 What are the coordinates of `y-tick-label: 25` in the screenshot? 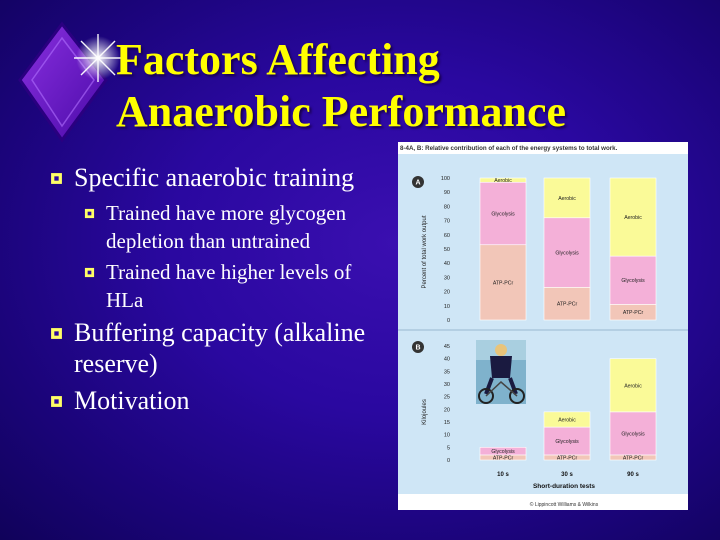 It's located at (447, 398).